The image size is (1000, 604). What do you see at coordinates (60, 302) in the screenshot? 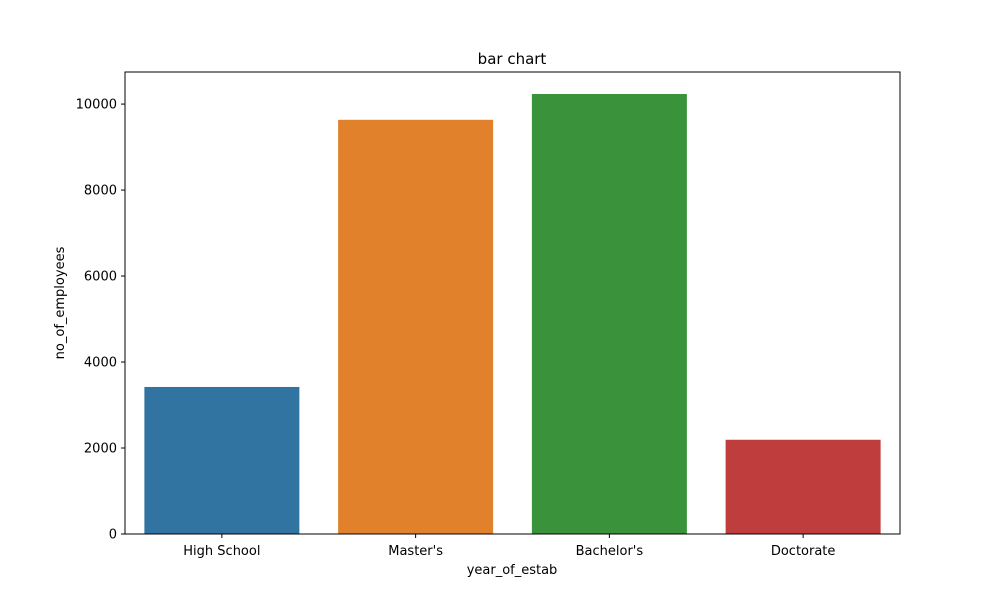
I see `y-axis-label: no_of_employees` at bounding box center [60, 302].